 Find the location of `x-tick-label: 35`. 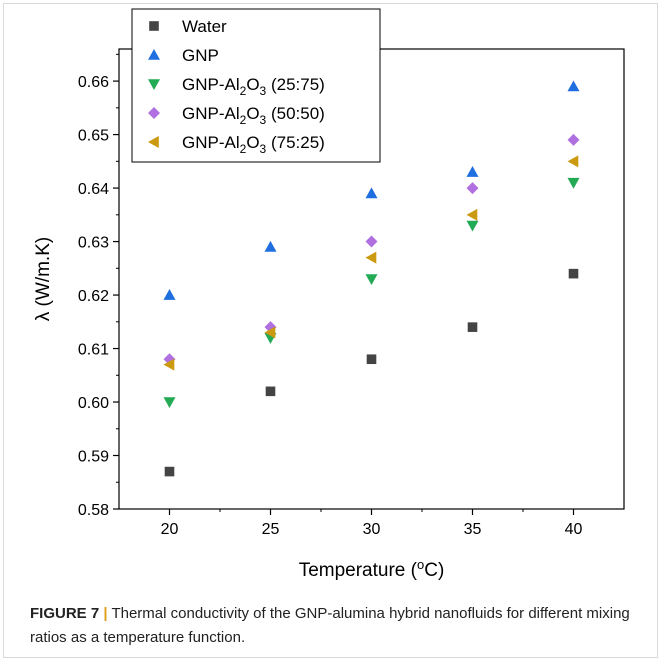

x-tick-label: 35 is located at coordinates (473, 529).